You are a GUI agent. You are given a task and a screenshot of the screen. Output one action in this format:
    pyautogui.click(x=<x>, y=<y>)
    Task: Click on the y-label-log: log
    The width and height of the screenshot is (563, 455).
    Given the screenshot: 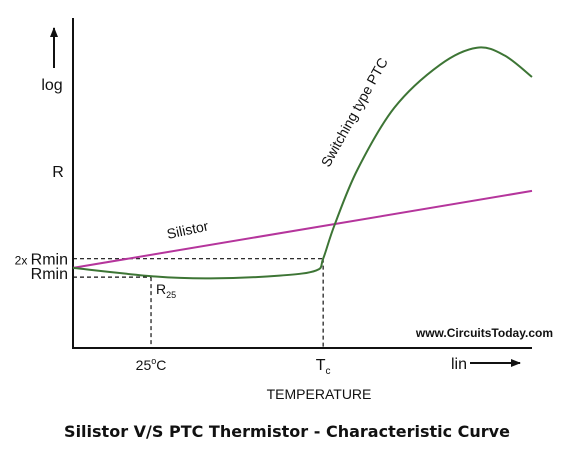 What is the action you would take?
    pyautogui.click(x=51, y=85)
    